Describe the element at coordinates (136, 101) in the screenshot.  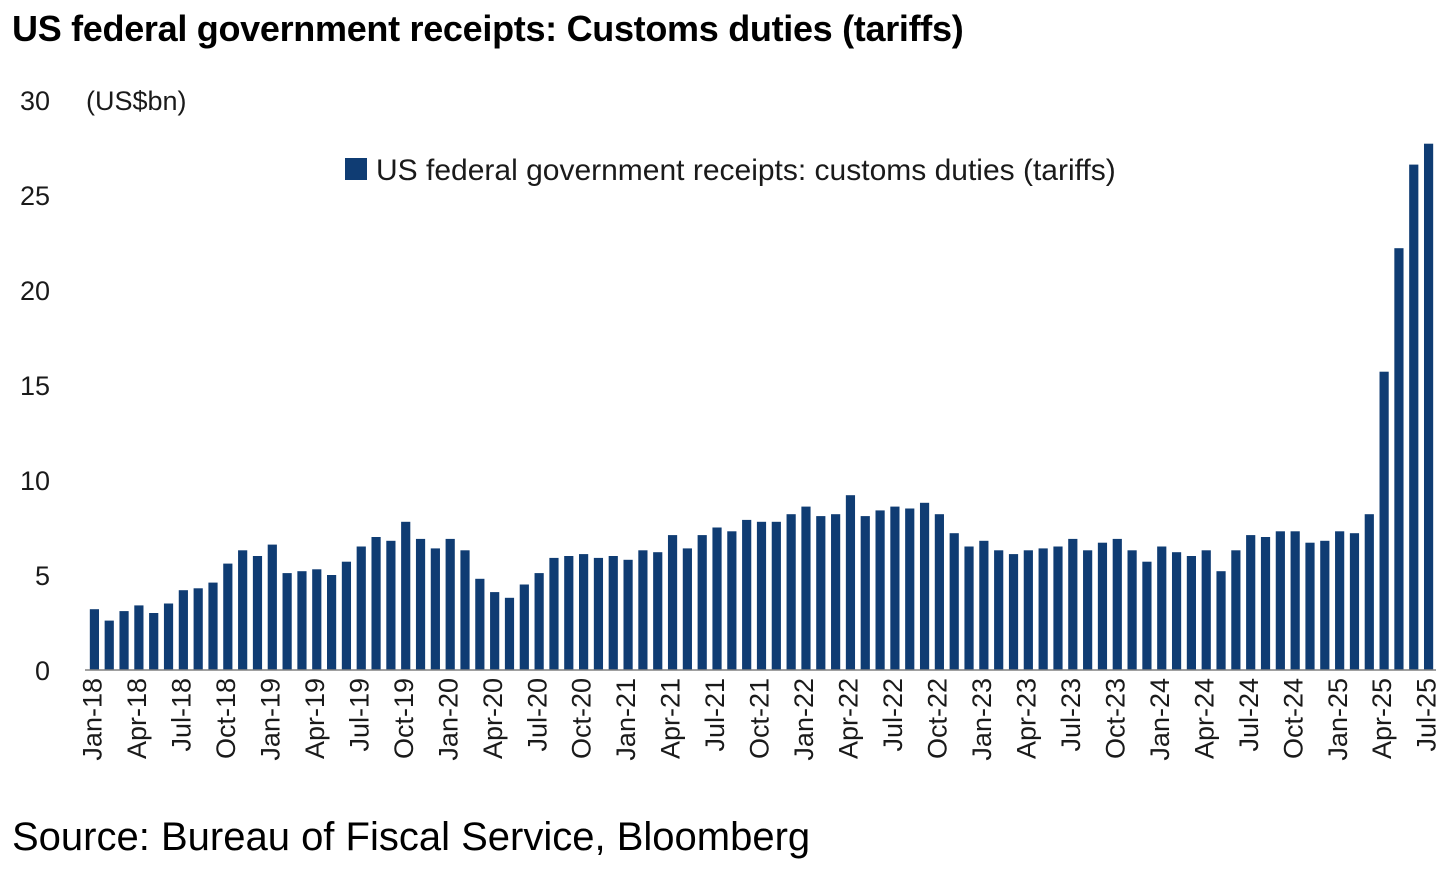
I see `y-axis-unit-label: (US$bn)` at that location.